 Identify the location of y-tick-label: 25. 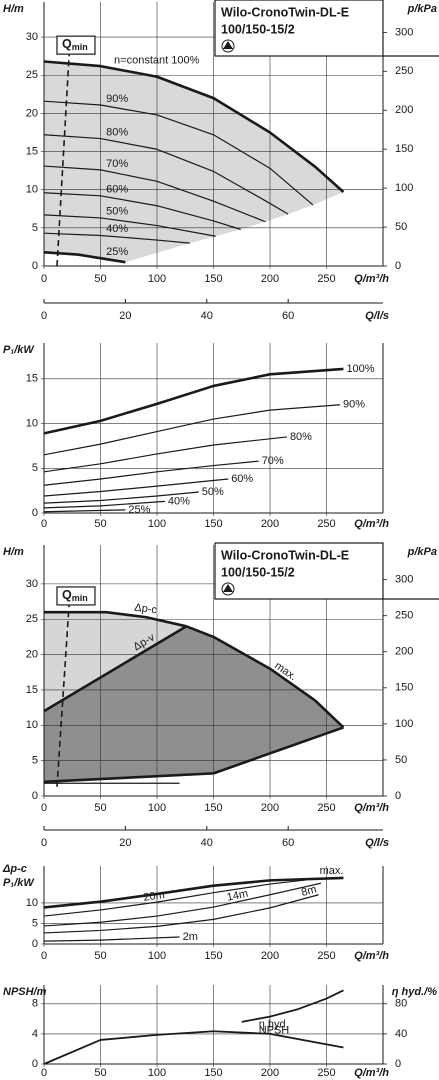
(32, 619).